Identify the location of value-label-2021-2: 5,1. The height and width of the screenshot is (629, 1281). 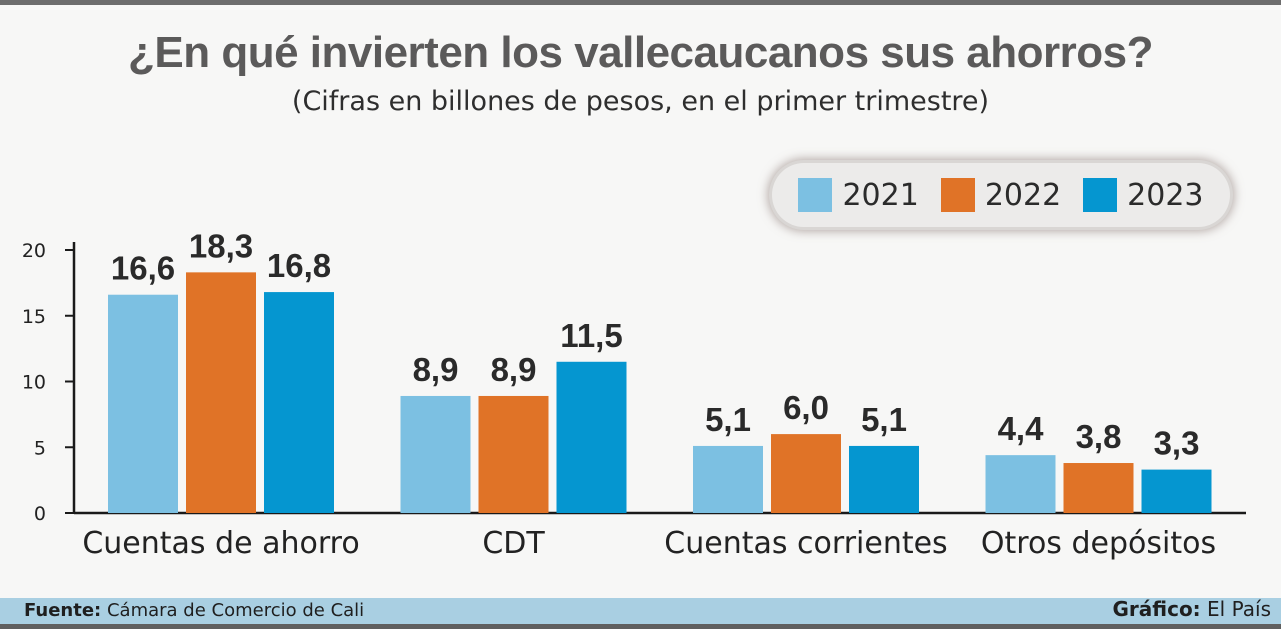
(728, 419).